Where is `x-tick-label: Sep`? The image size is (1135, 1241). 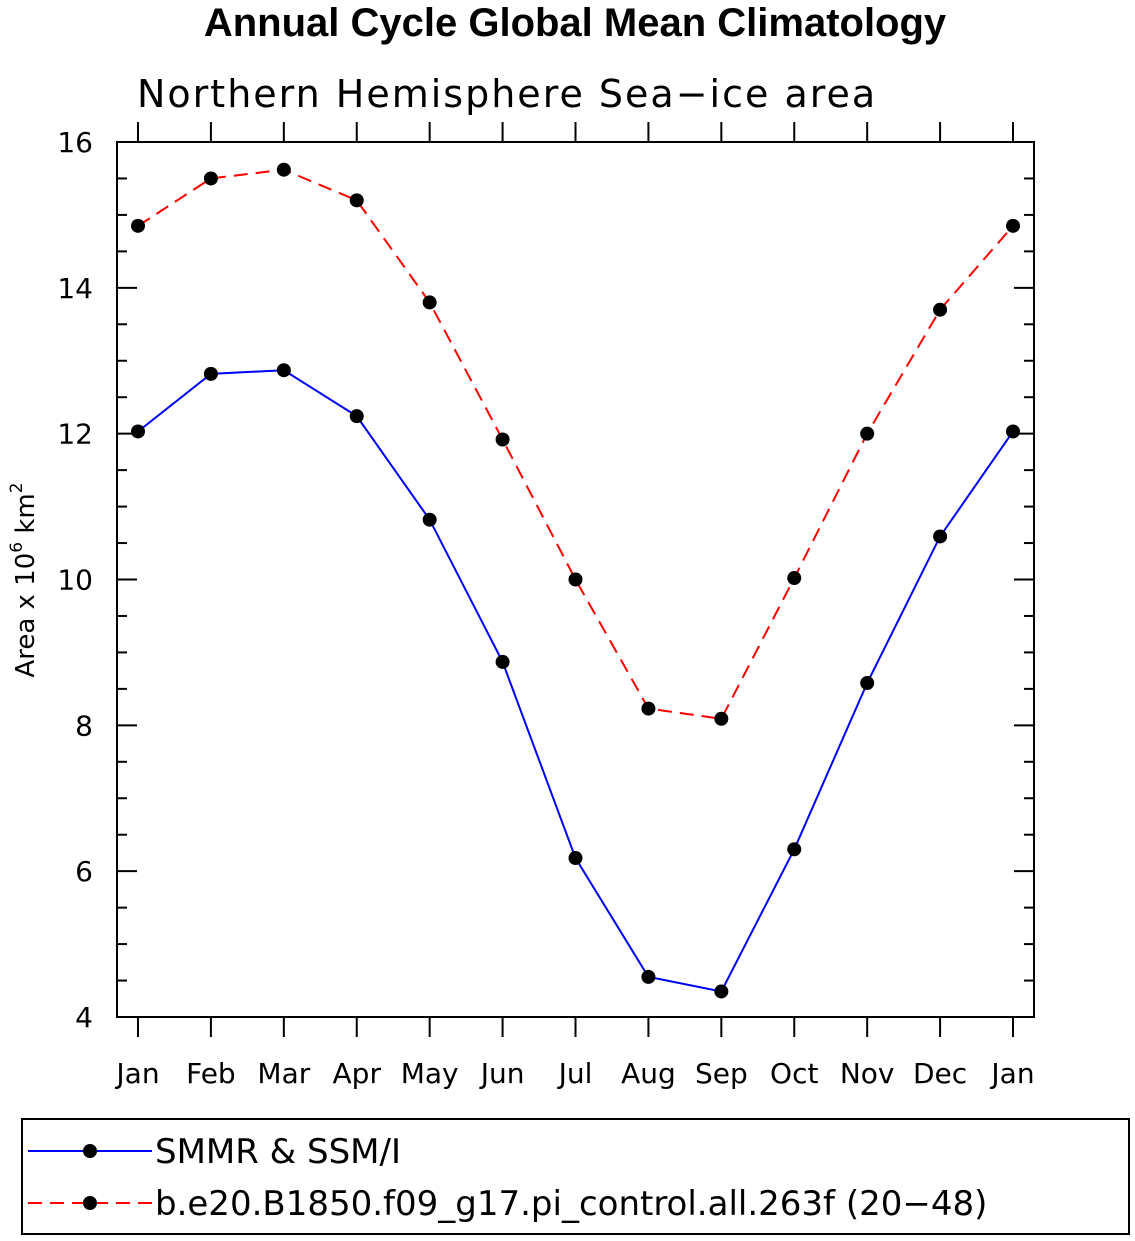
x-tick-label: Sep is located at coordinates (721, 1073).